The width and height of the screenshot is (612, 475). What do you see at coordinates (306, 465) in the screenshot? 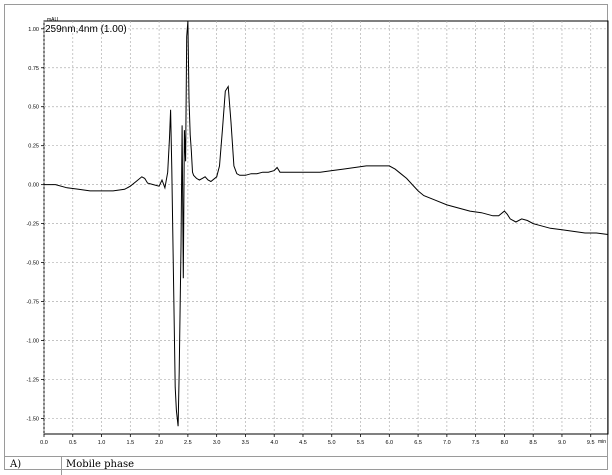
I see `caption-row: A) Mobile phase` at bounding box center [306, 465].